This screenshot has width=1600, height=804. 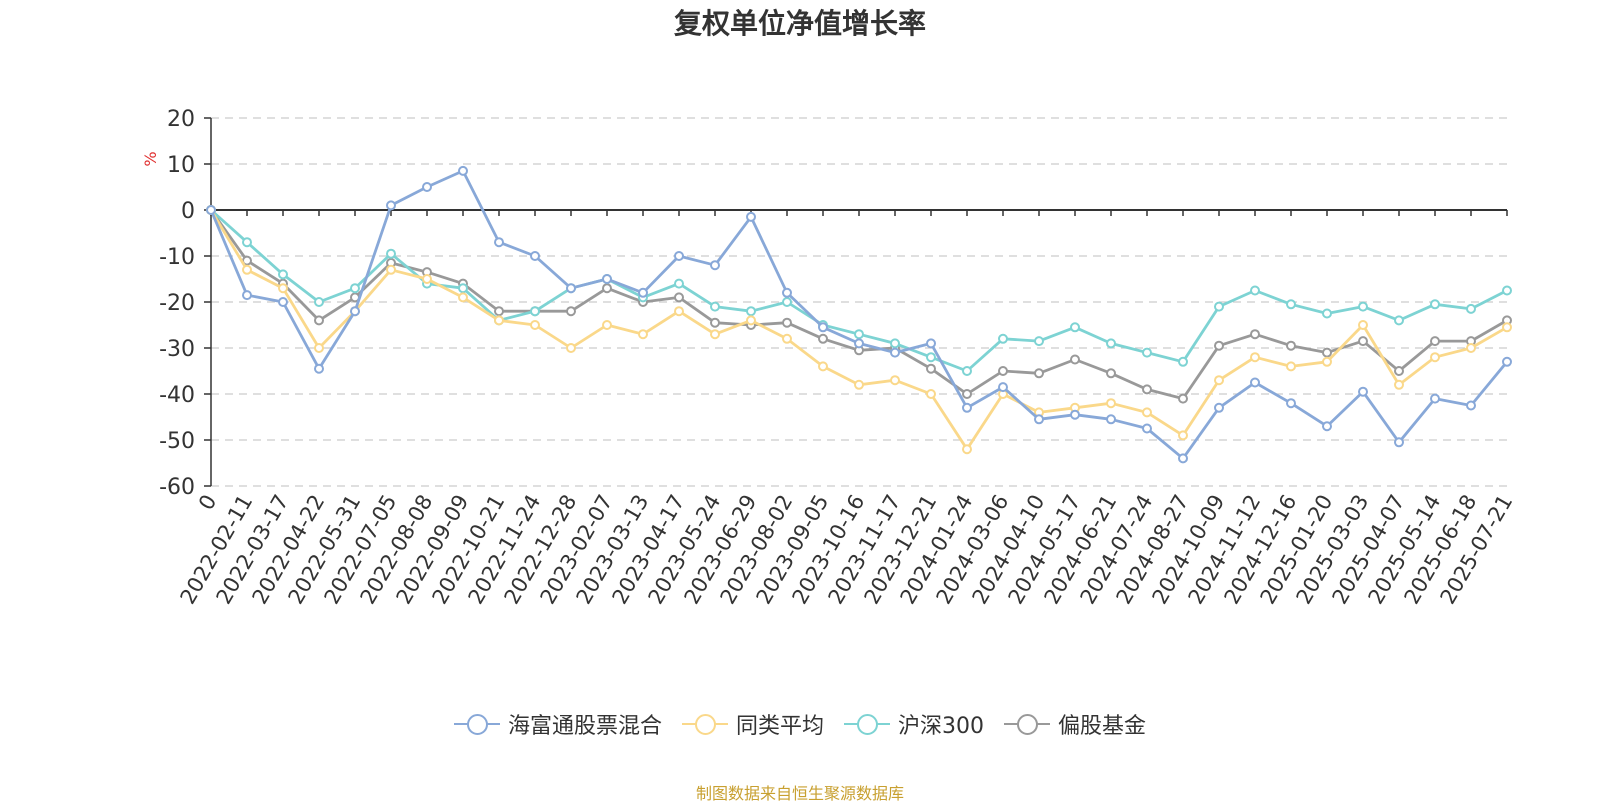 What do you see at coordinates (799, 23) in the screenshot?
I see `chart-title: 复权单位净值增长率` at bounding box center [799, 23].